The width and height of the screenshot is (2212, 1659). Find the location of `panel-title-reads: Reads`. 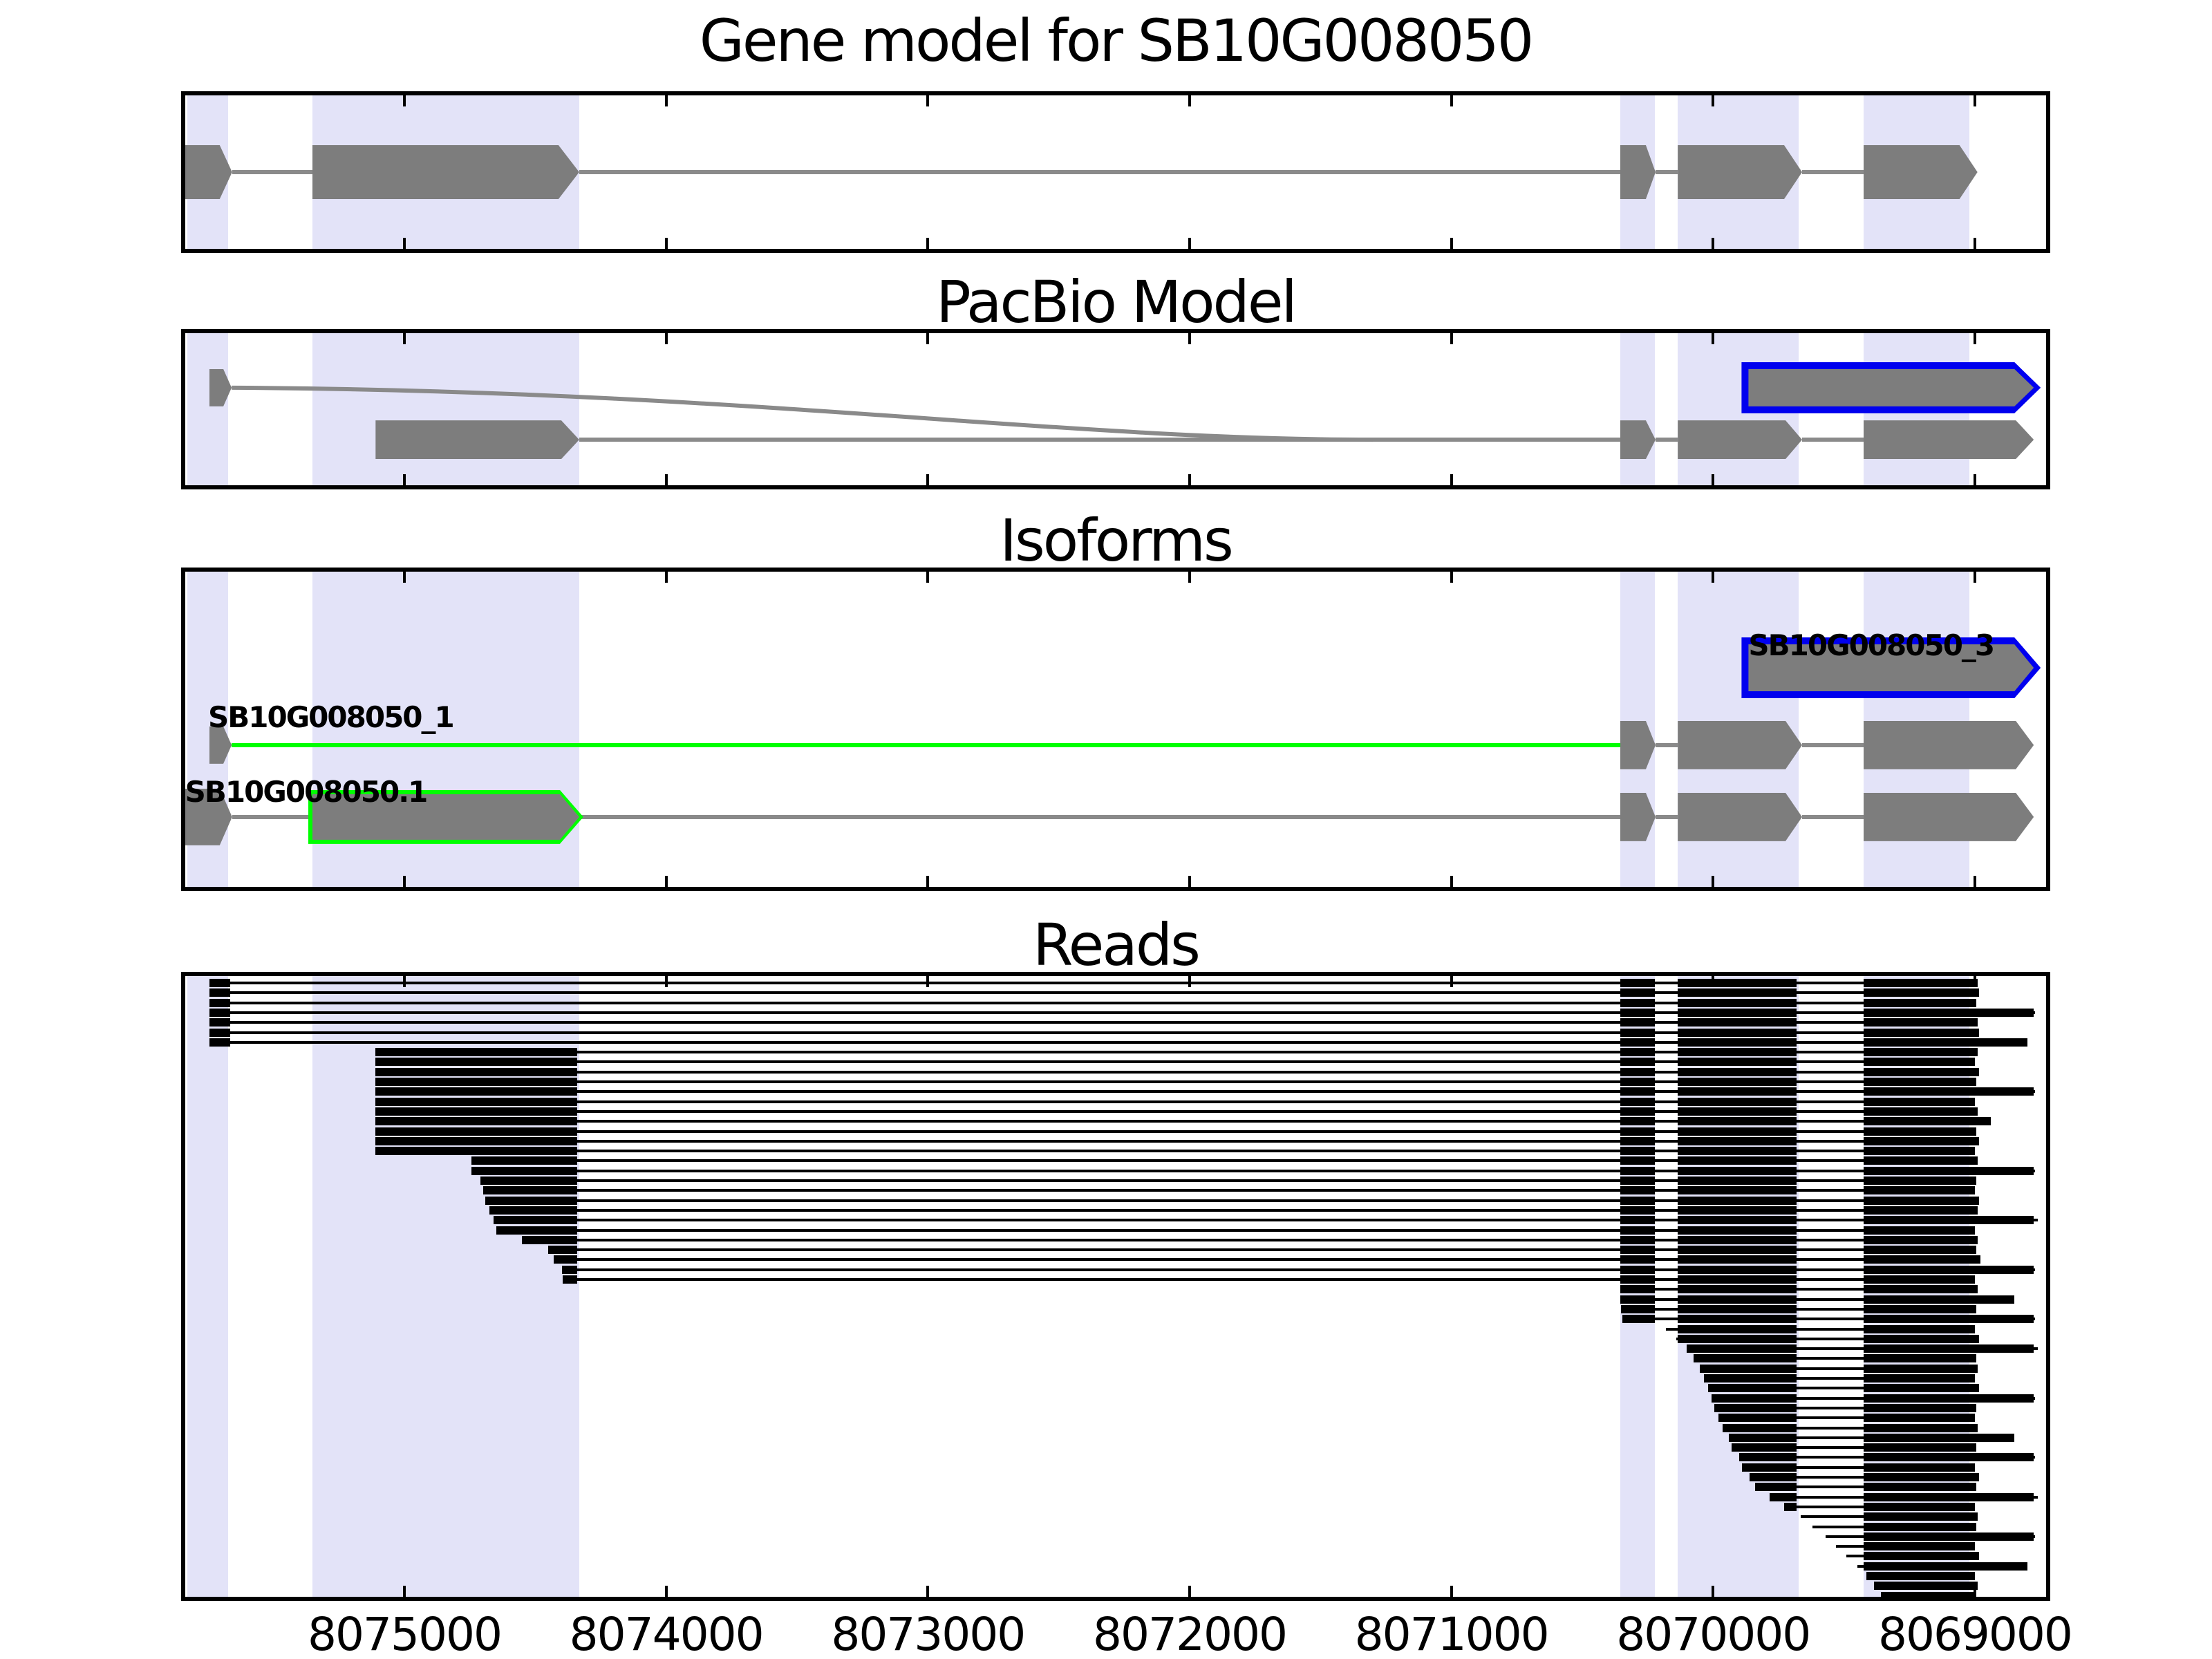

panel-title-reads: Reads is located at coordinates (1117, 945).